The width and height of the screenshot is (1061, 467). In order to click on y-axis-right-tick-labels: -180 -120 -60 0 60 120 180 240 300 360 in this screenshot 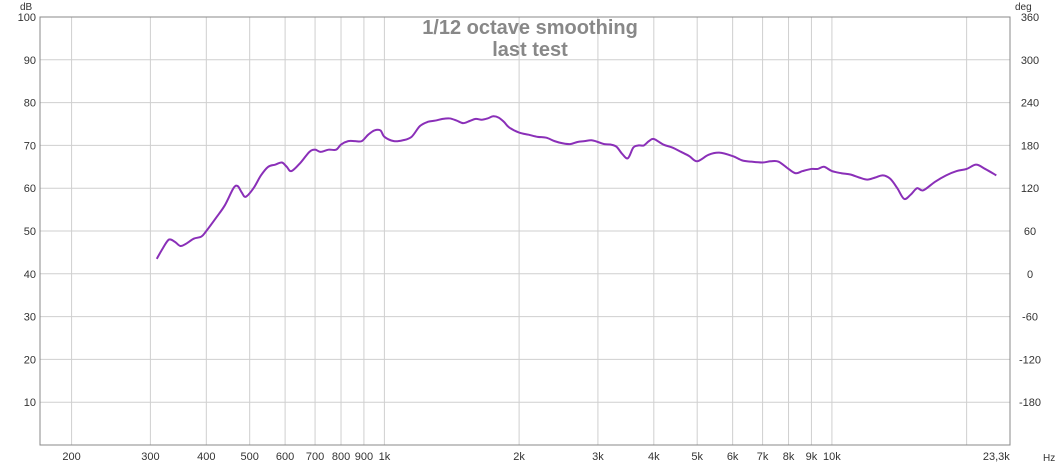, I will do `click(1030, 210)`.